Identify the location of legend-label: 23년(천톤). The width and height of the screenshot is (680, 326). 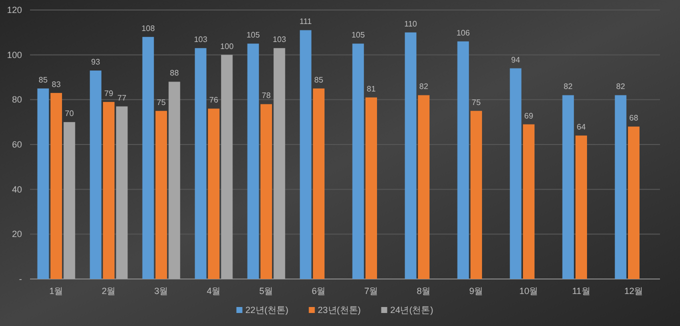
(339, 310).